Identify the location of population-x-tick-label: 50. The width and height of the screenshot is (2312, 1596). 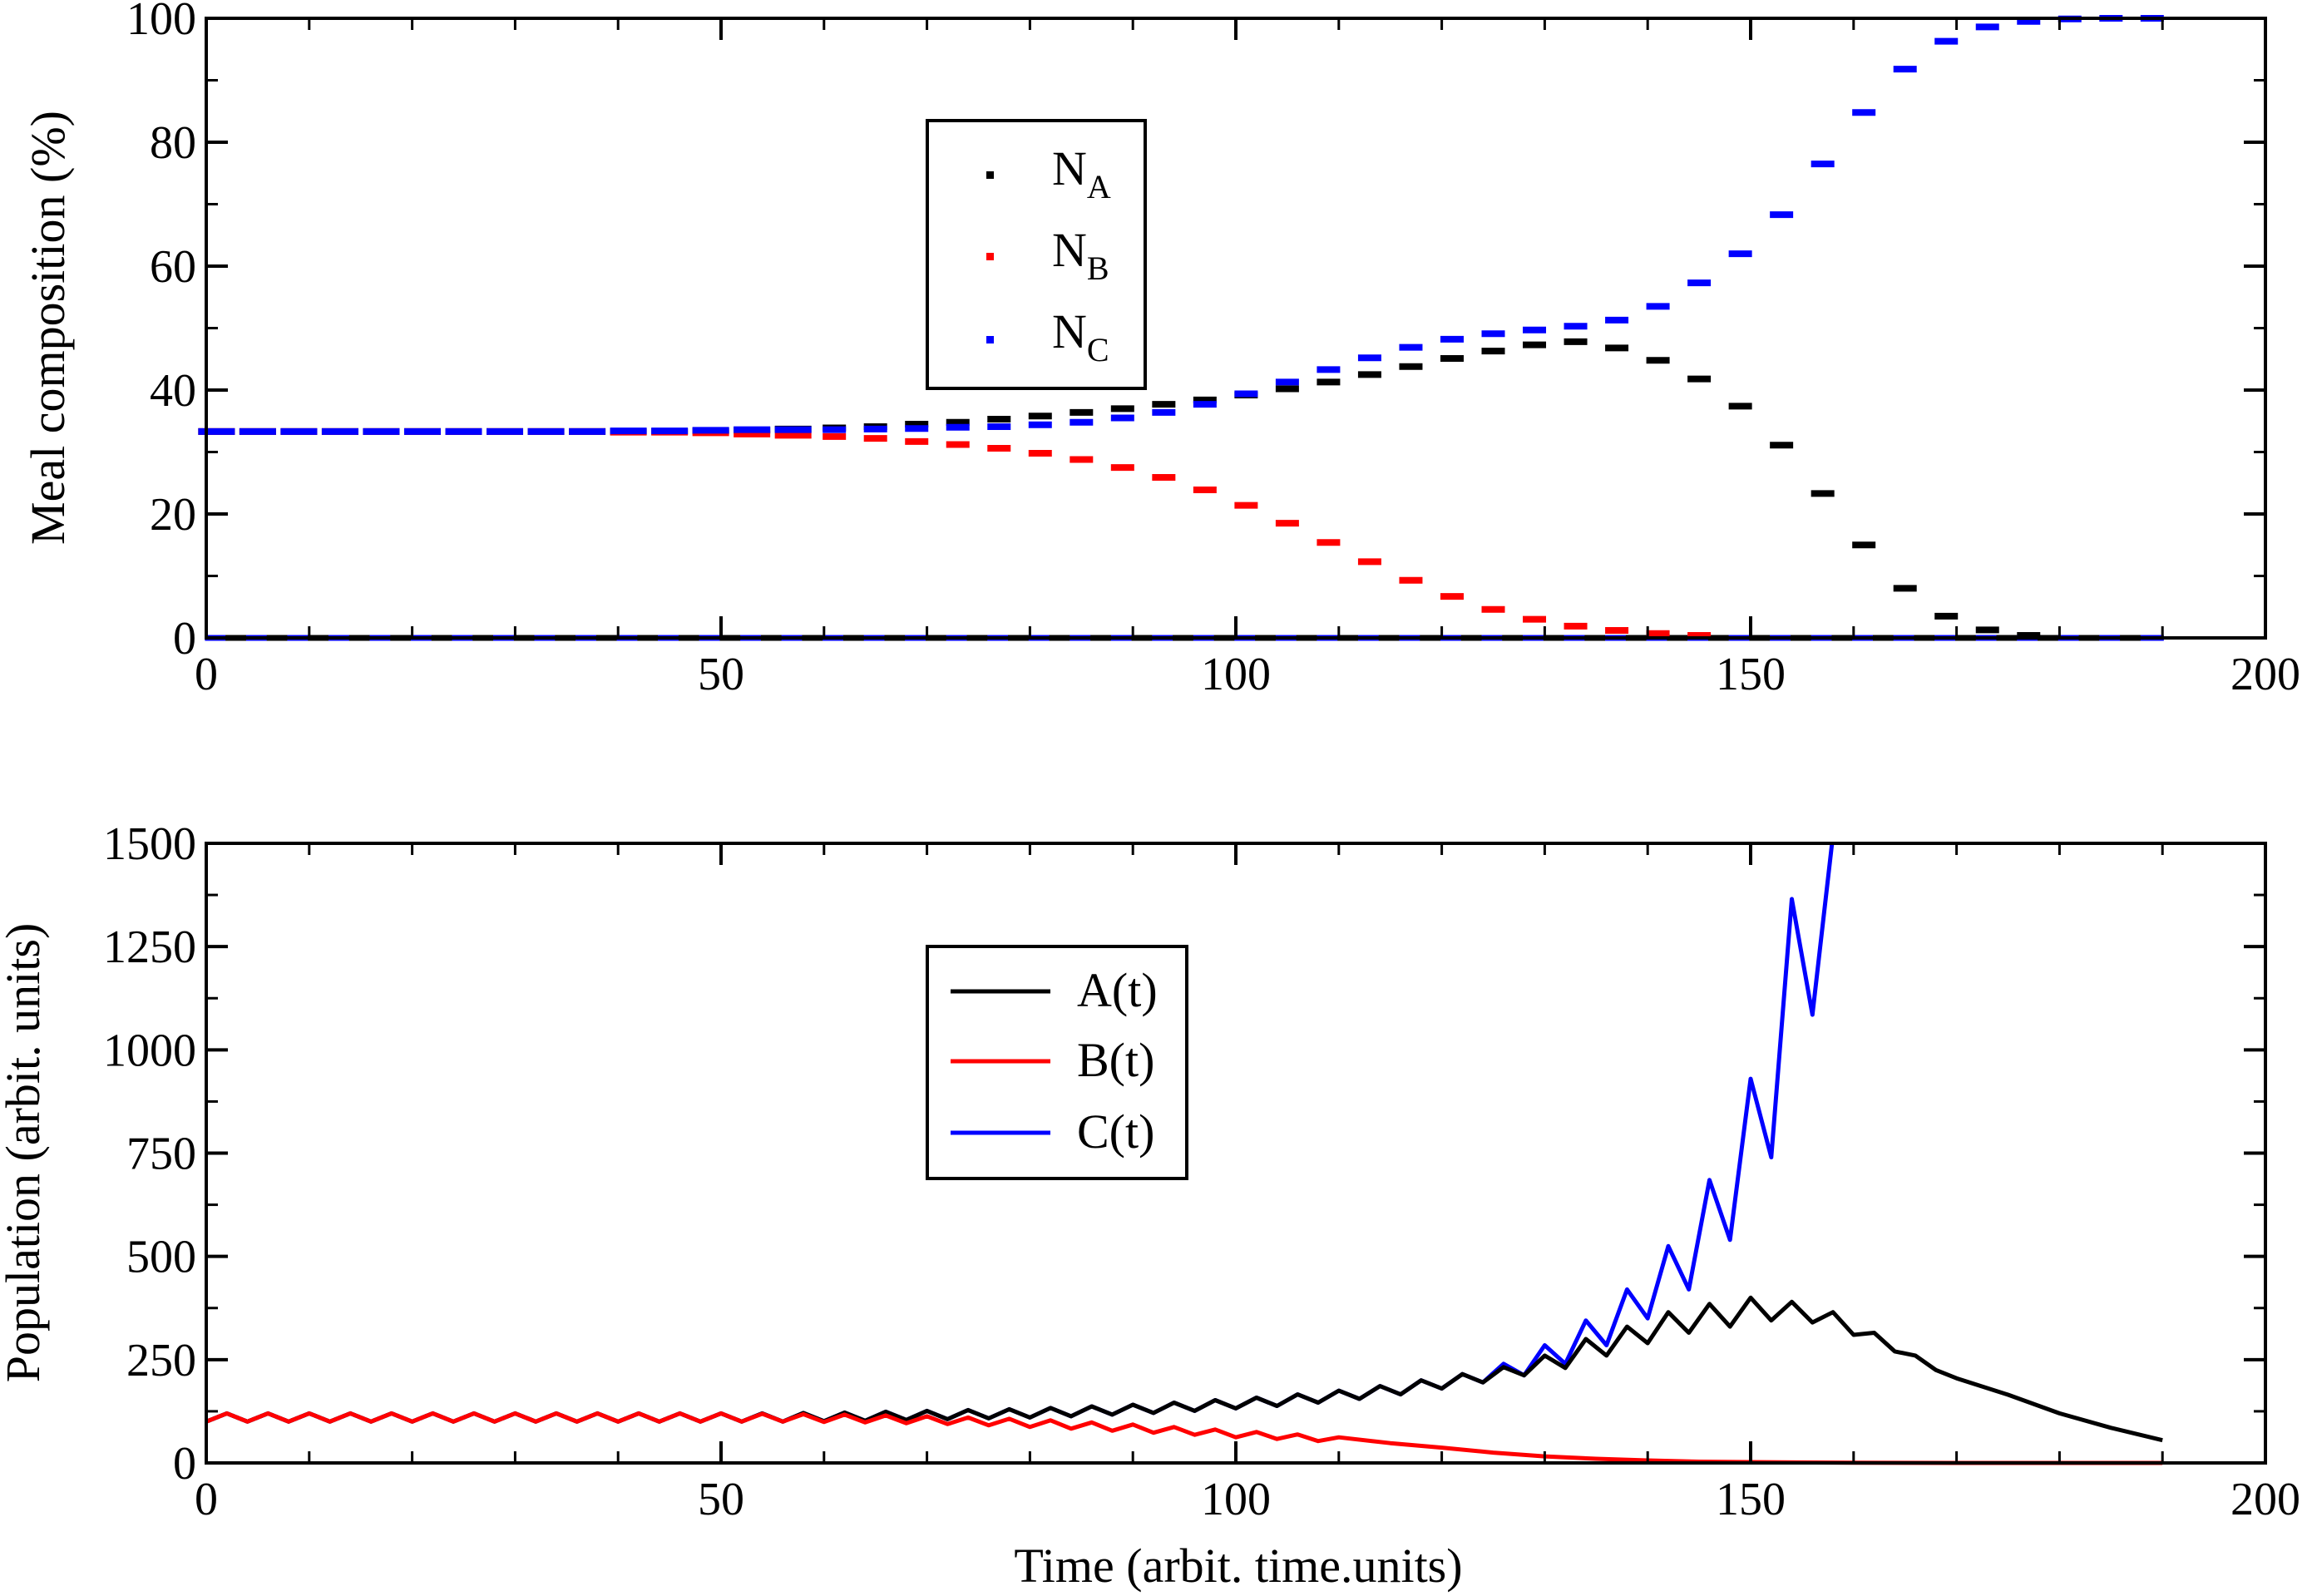
(721, 1499).